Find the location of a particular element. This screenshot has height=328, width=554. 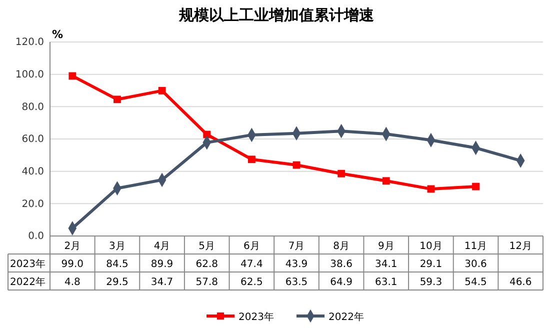

y-tick-label: 20.0 is located at coordinates (33, 204).